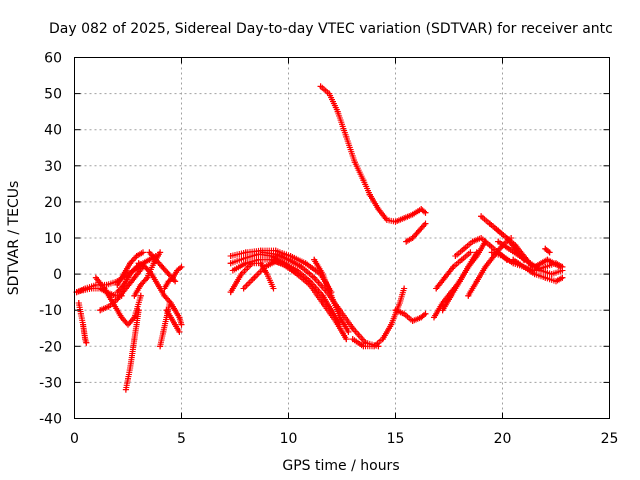 The height and width of the screenshot is (480, 640). What do you see at coordinates (50, 383) in the screenshot?
I see `y-tick-label: -30` at bounding box center [50, 383].